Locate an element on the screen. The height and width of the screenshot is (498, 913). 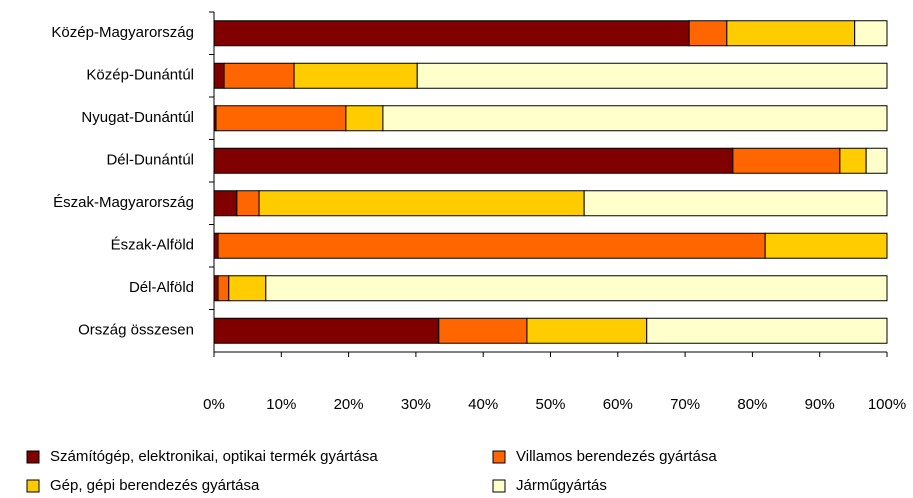
legend-label: Gép, gépi berendezés gyártása is located at coordinates (155, 485).